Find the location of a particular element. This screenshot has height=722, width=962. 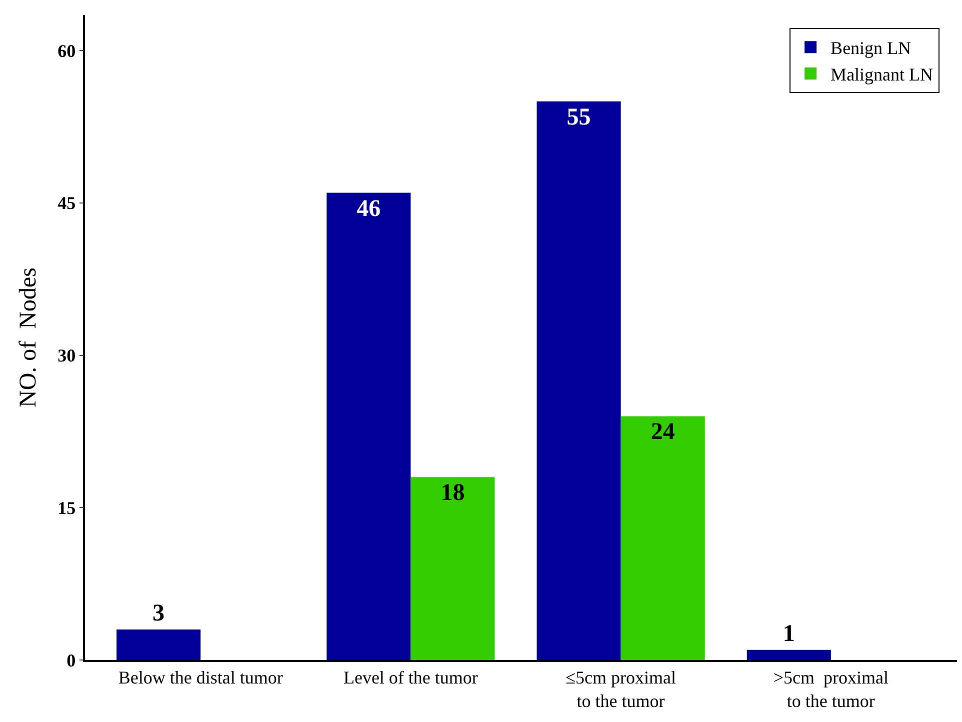

data-label: 24 is located at coordinates (662, 432).